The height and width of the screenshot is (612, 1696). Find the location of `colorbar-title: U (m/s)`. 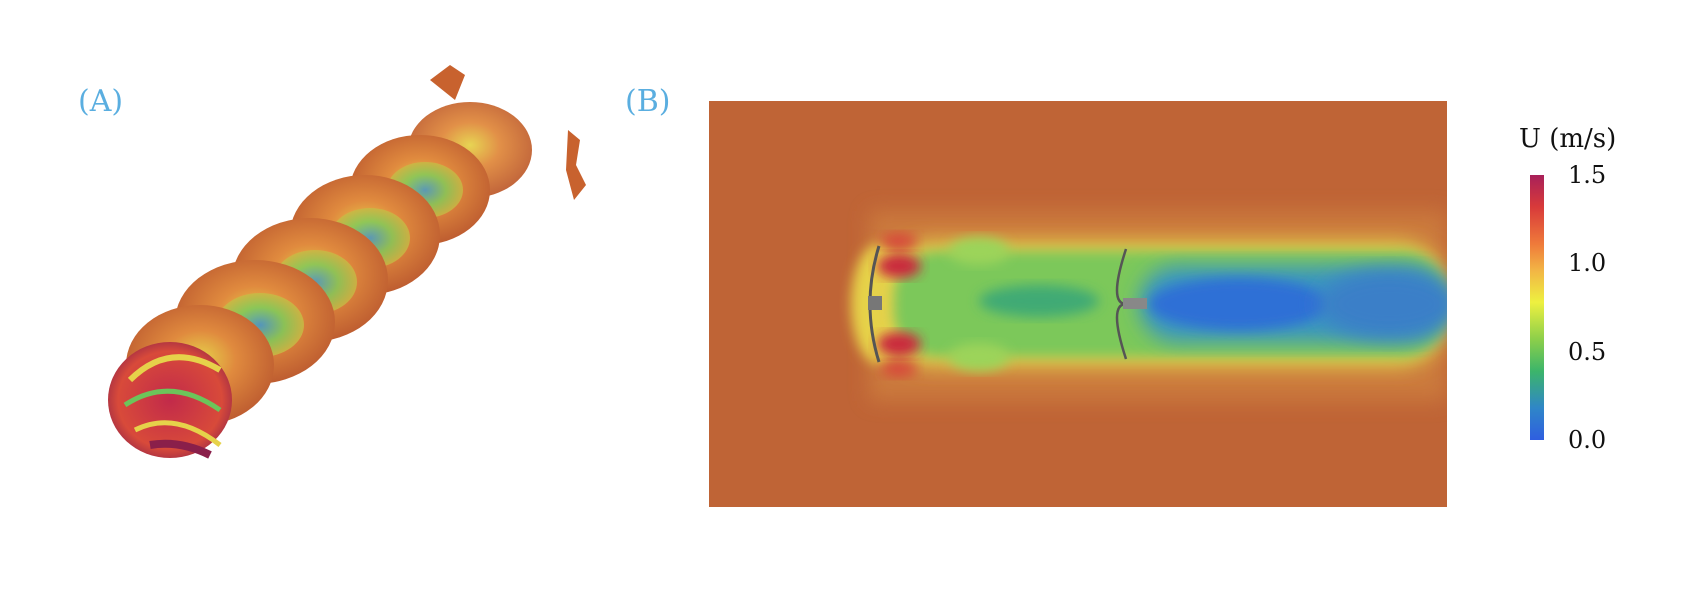

colorbar-title: U (m/s) is located at coordinates (1567, 139).